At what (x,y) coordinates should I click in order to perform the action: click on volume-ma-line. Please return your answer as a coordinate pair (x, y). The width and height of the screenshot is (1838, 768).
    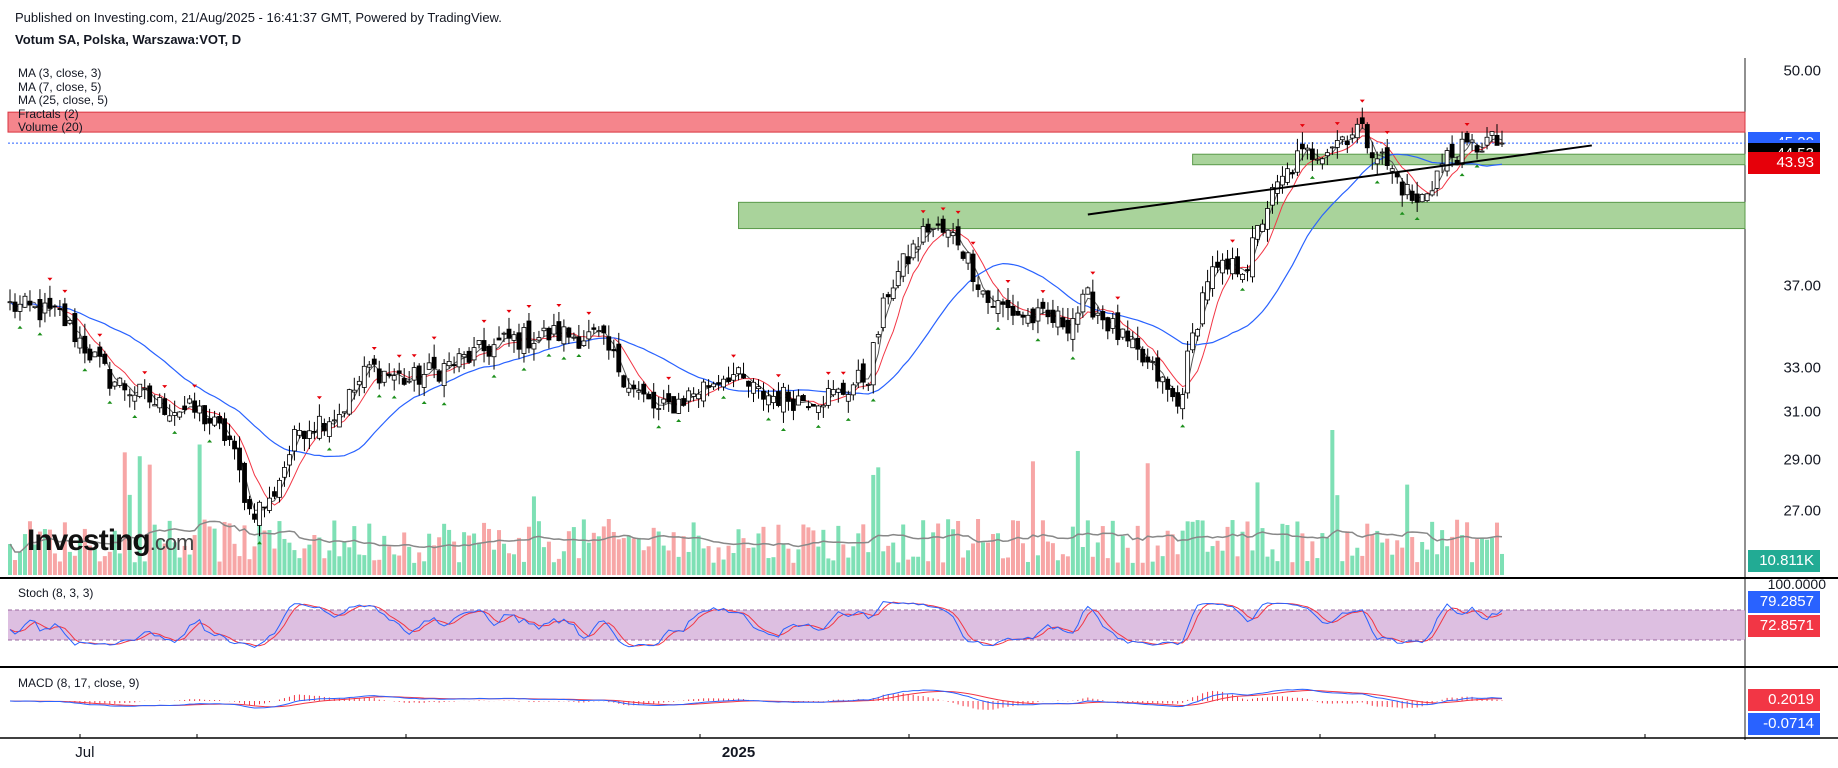
    Looking at the image, I should click on (756, 536).